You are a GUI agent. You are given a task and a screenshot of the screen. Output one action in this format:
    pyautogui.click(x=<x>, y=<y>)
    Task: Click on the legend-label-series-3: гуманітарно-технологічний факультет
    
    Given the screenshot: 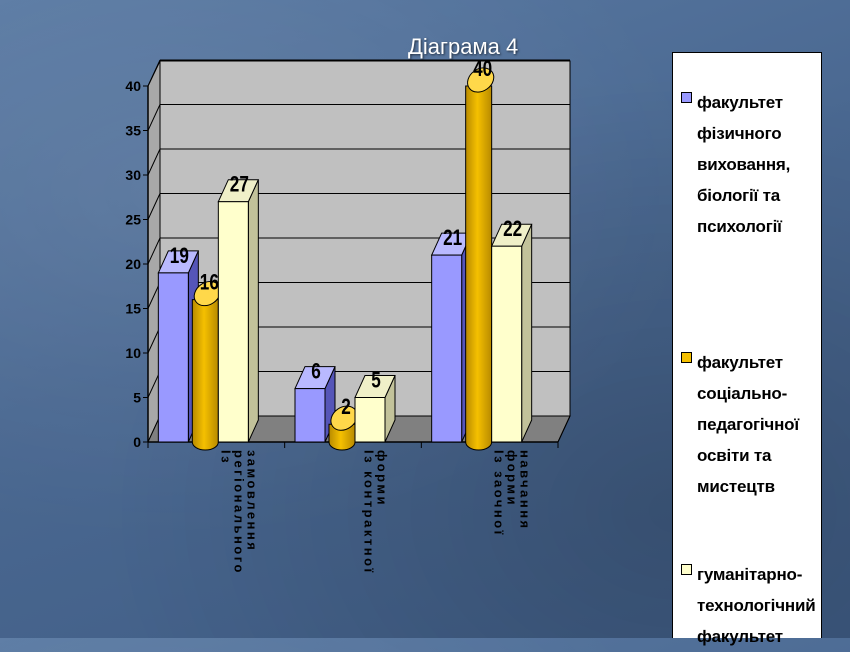 What is the action you would take?
    pyautogui.click(x=756, y=605)
    